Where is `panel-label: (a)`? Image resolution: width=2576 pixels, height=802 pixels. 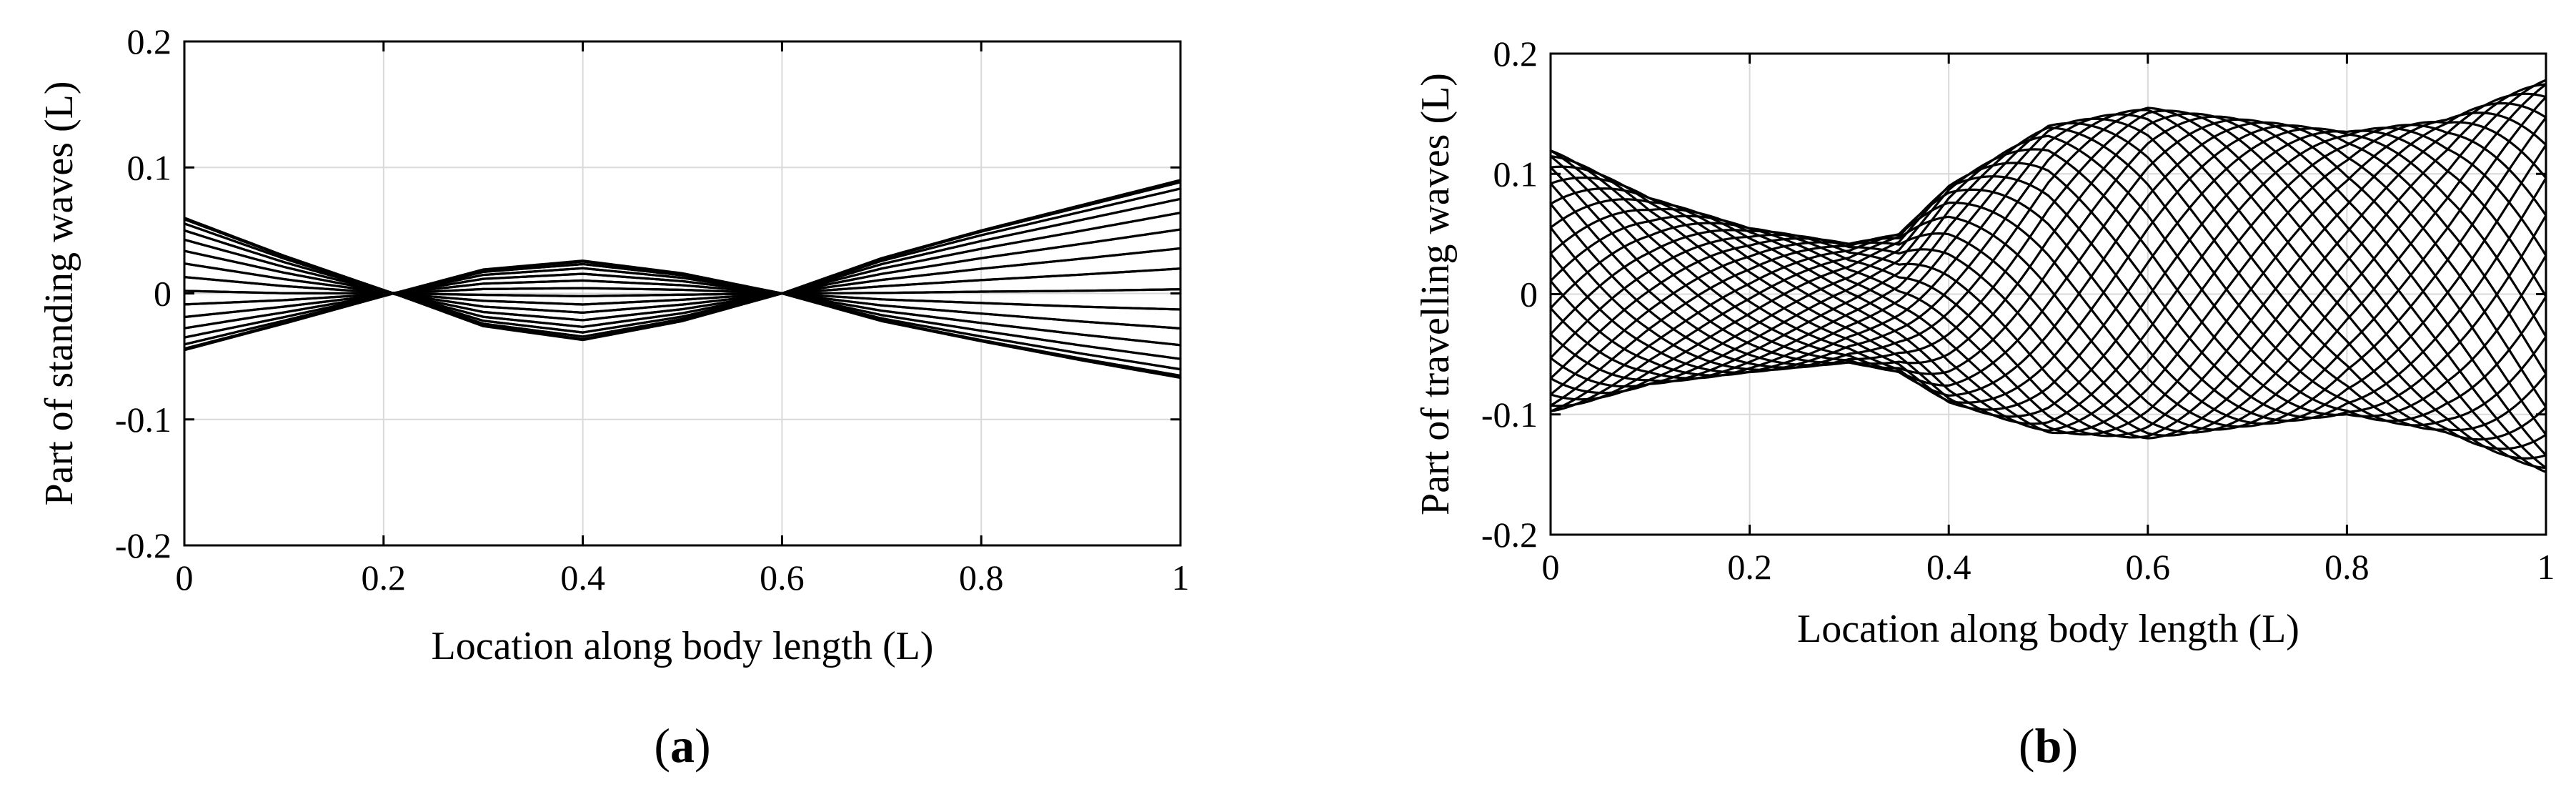
panel-label: (a) is located at coordinates (682, 746).